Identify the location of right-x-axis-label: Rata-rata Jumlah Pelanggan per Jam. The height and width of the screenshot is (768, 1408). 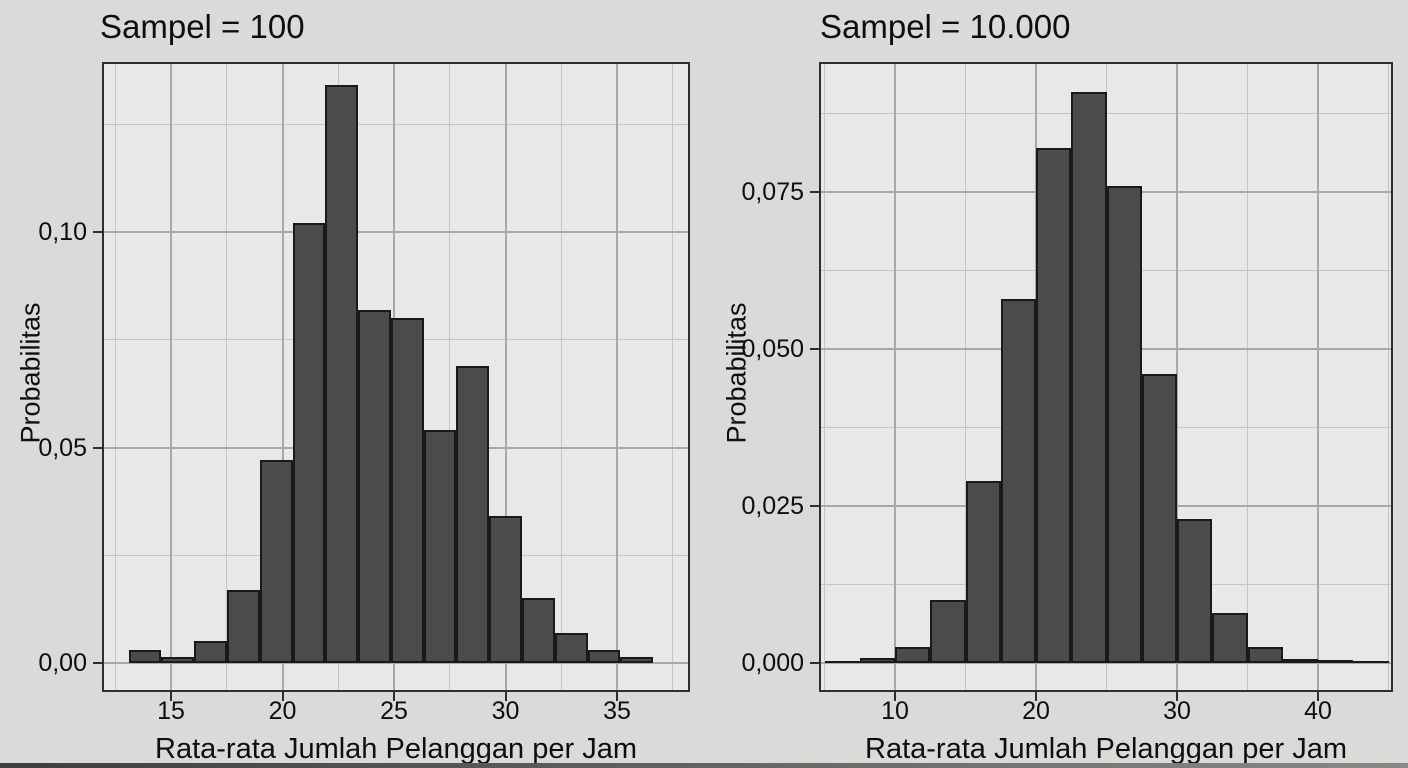
(1106, 749).